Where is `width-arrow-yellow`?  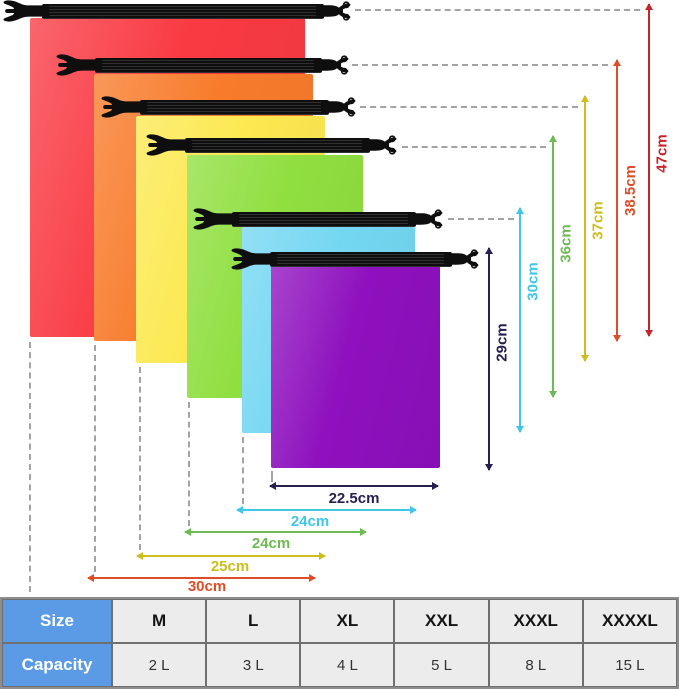 width-arrow-yellow is located at coordinates (231, 556).